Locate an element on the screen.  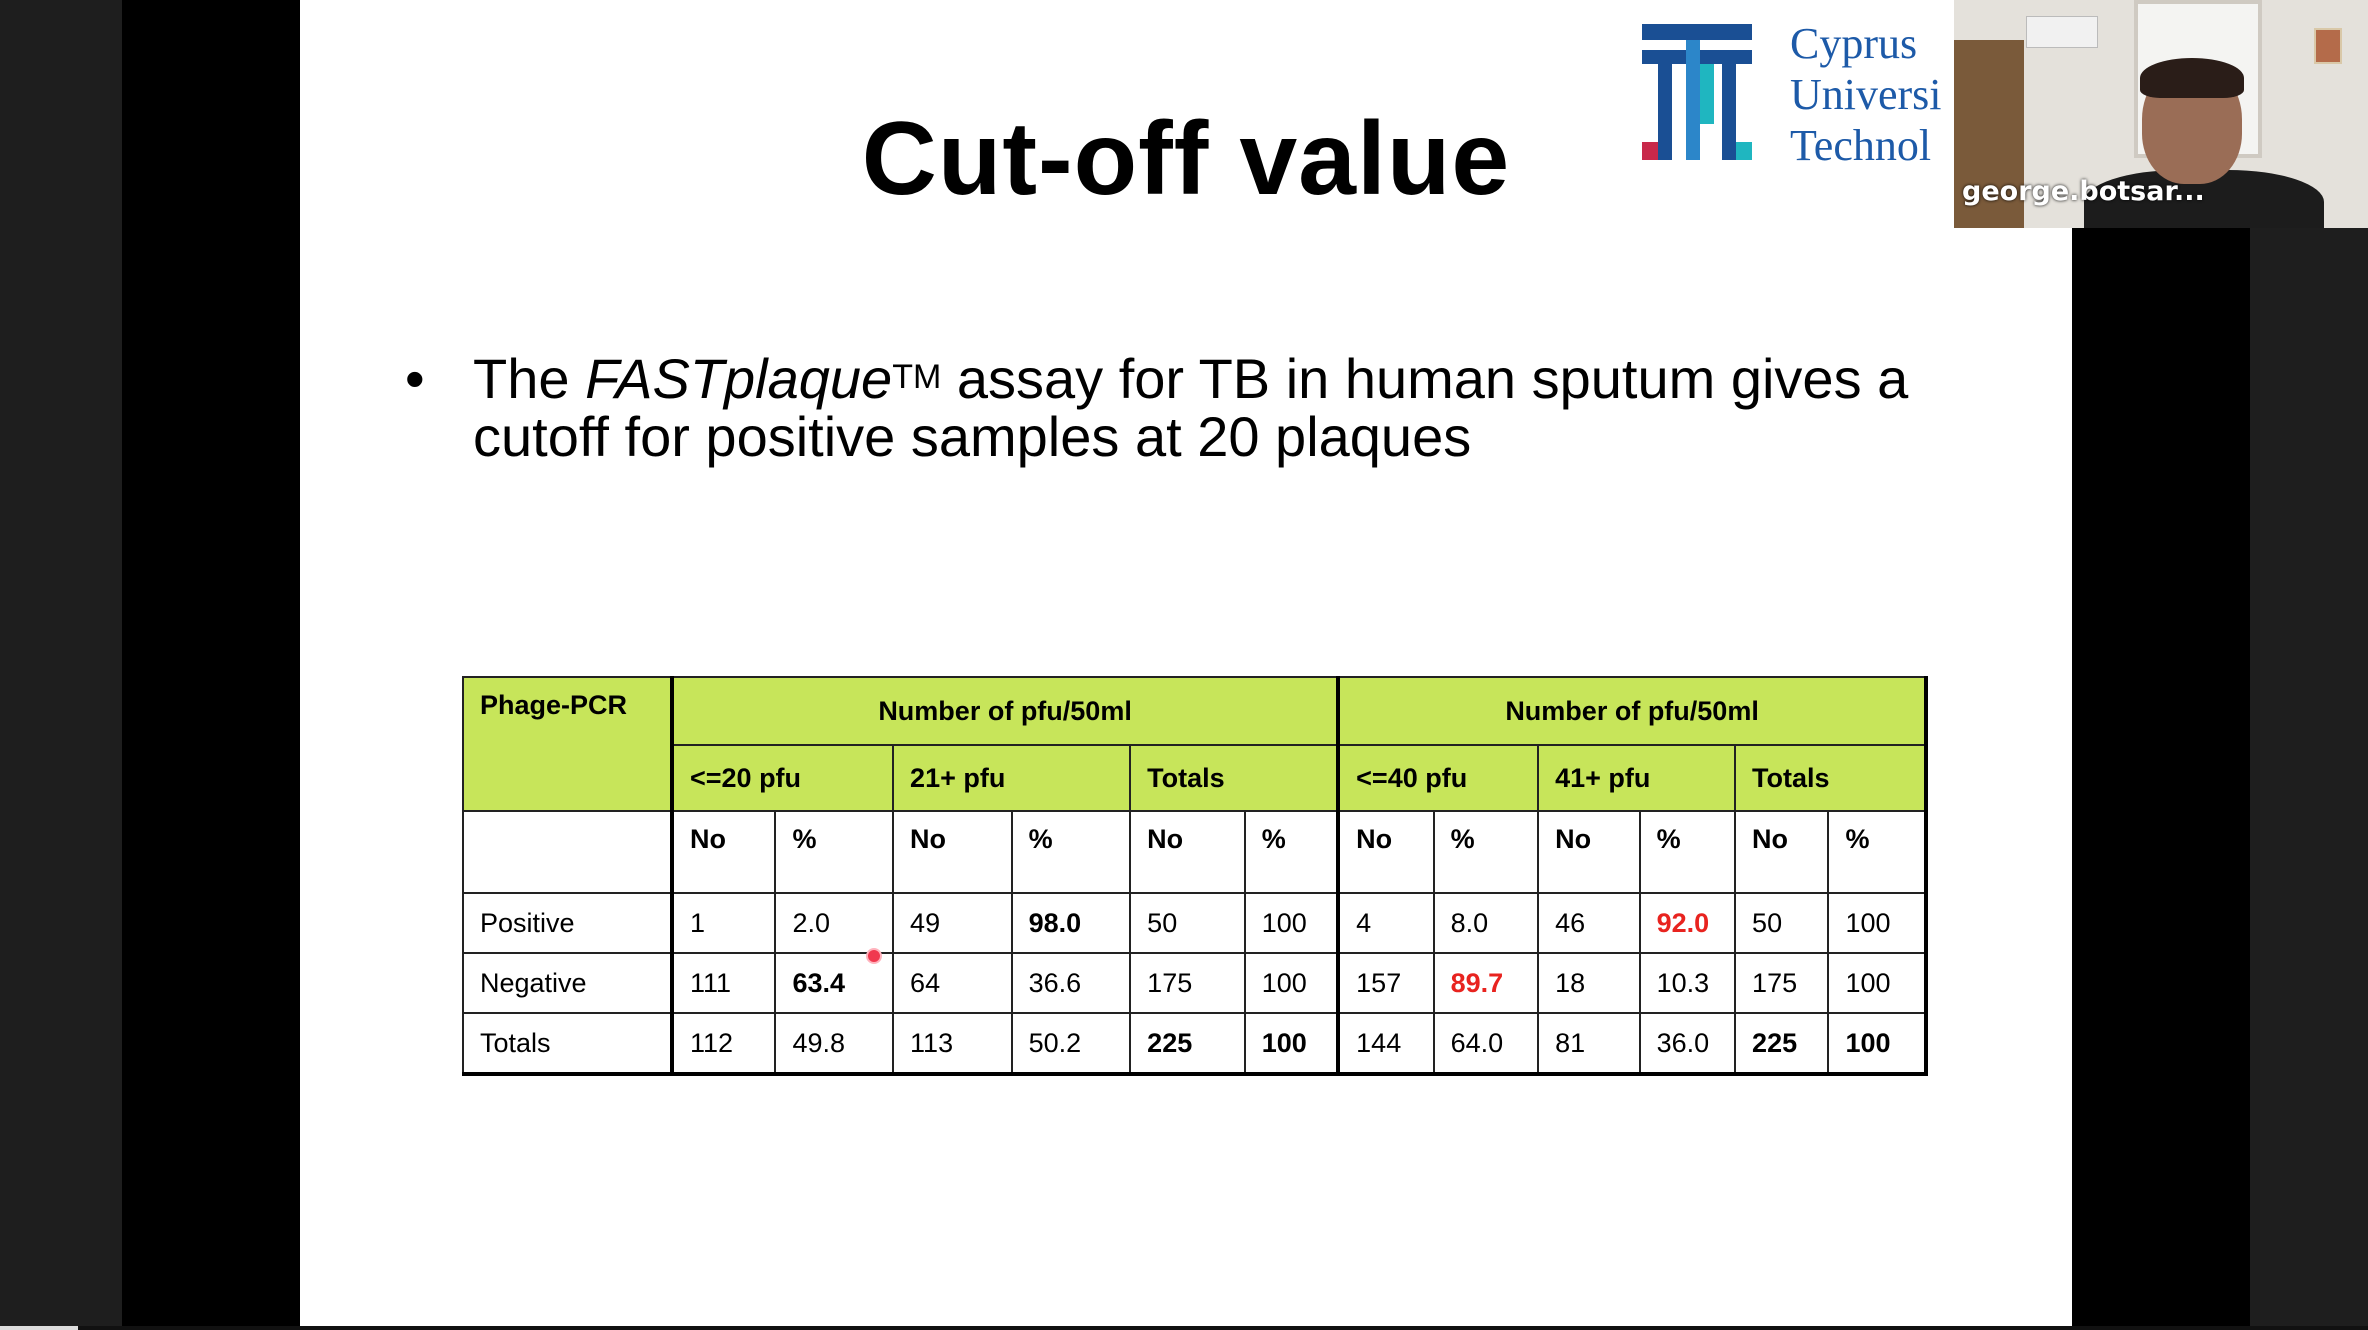
table-cell-highlight: 92.0 is located at coordinates (1687, 923).